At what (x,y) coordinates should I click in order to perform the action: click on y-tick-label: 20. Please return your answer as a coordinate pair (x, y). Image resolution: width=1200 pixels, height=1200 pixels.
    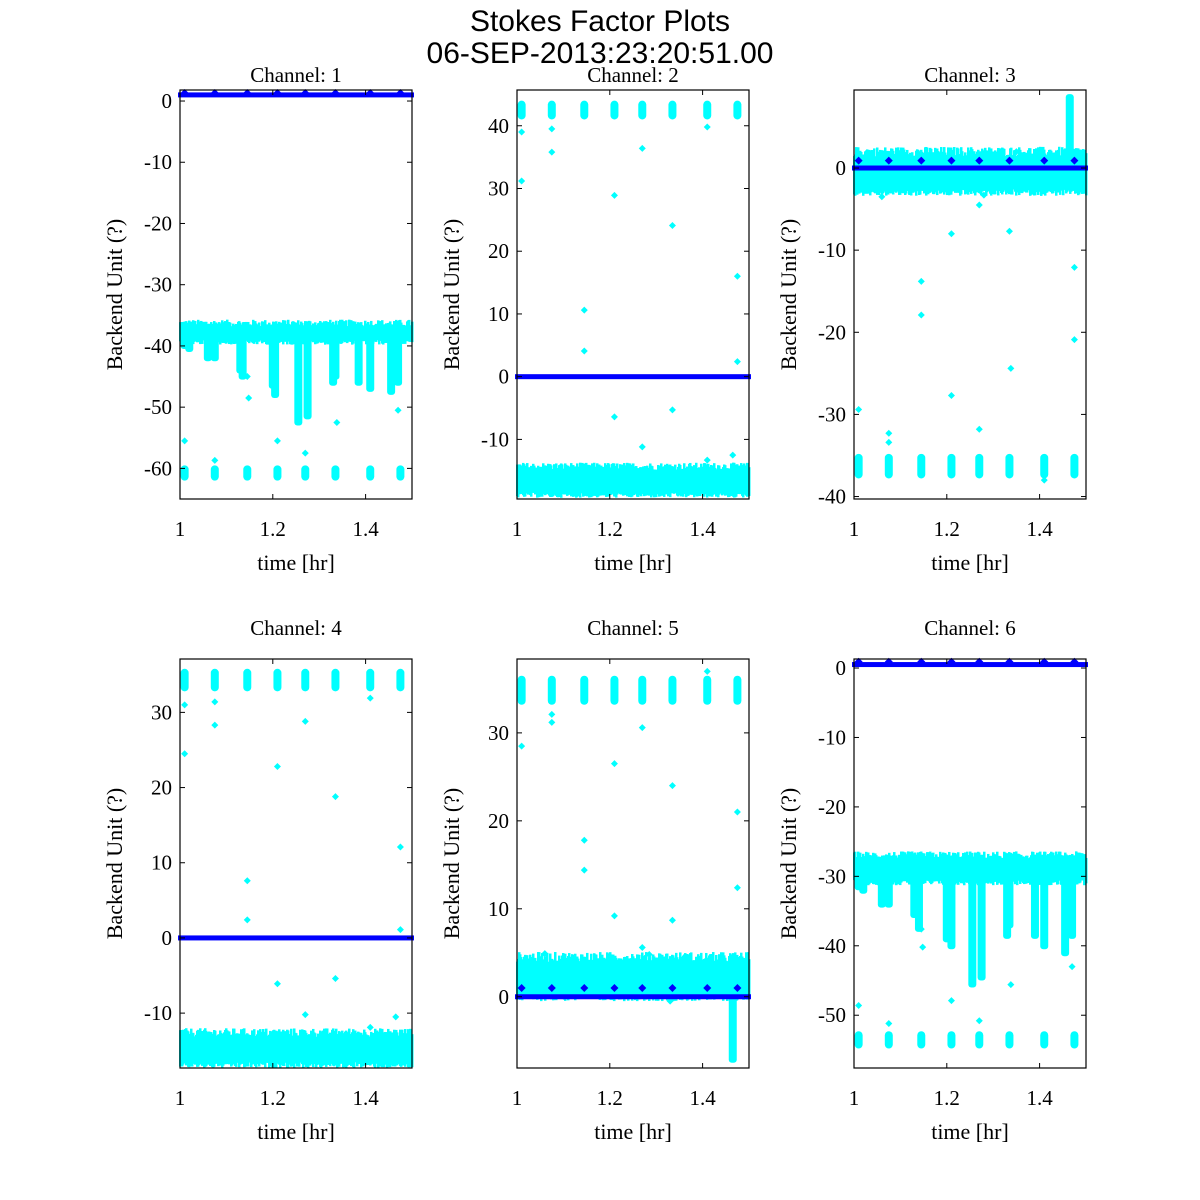
    Looking at the image, I should click on (498, 821).